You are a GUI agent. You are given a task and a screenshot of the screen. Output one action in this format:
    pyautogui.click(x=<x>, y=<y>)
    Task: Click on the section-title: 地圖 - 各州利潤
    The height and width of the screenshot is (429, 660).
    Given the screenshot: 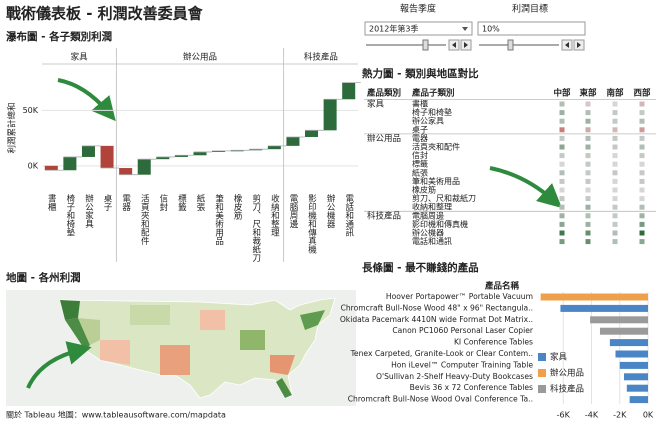 What is the action you would take?
    pyautogui.click(x=43, y=277)
    